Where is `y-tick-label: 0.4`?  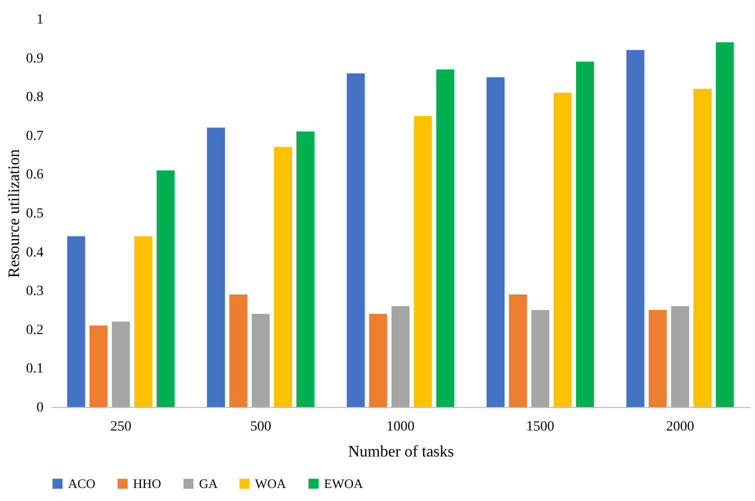
y-tick-label: 0.4 is located at coordinates (35, 252).